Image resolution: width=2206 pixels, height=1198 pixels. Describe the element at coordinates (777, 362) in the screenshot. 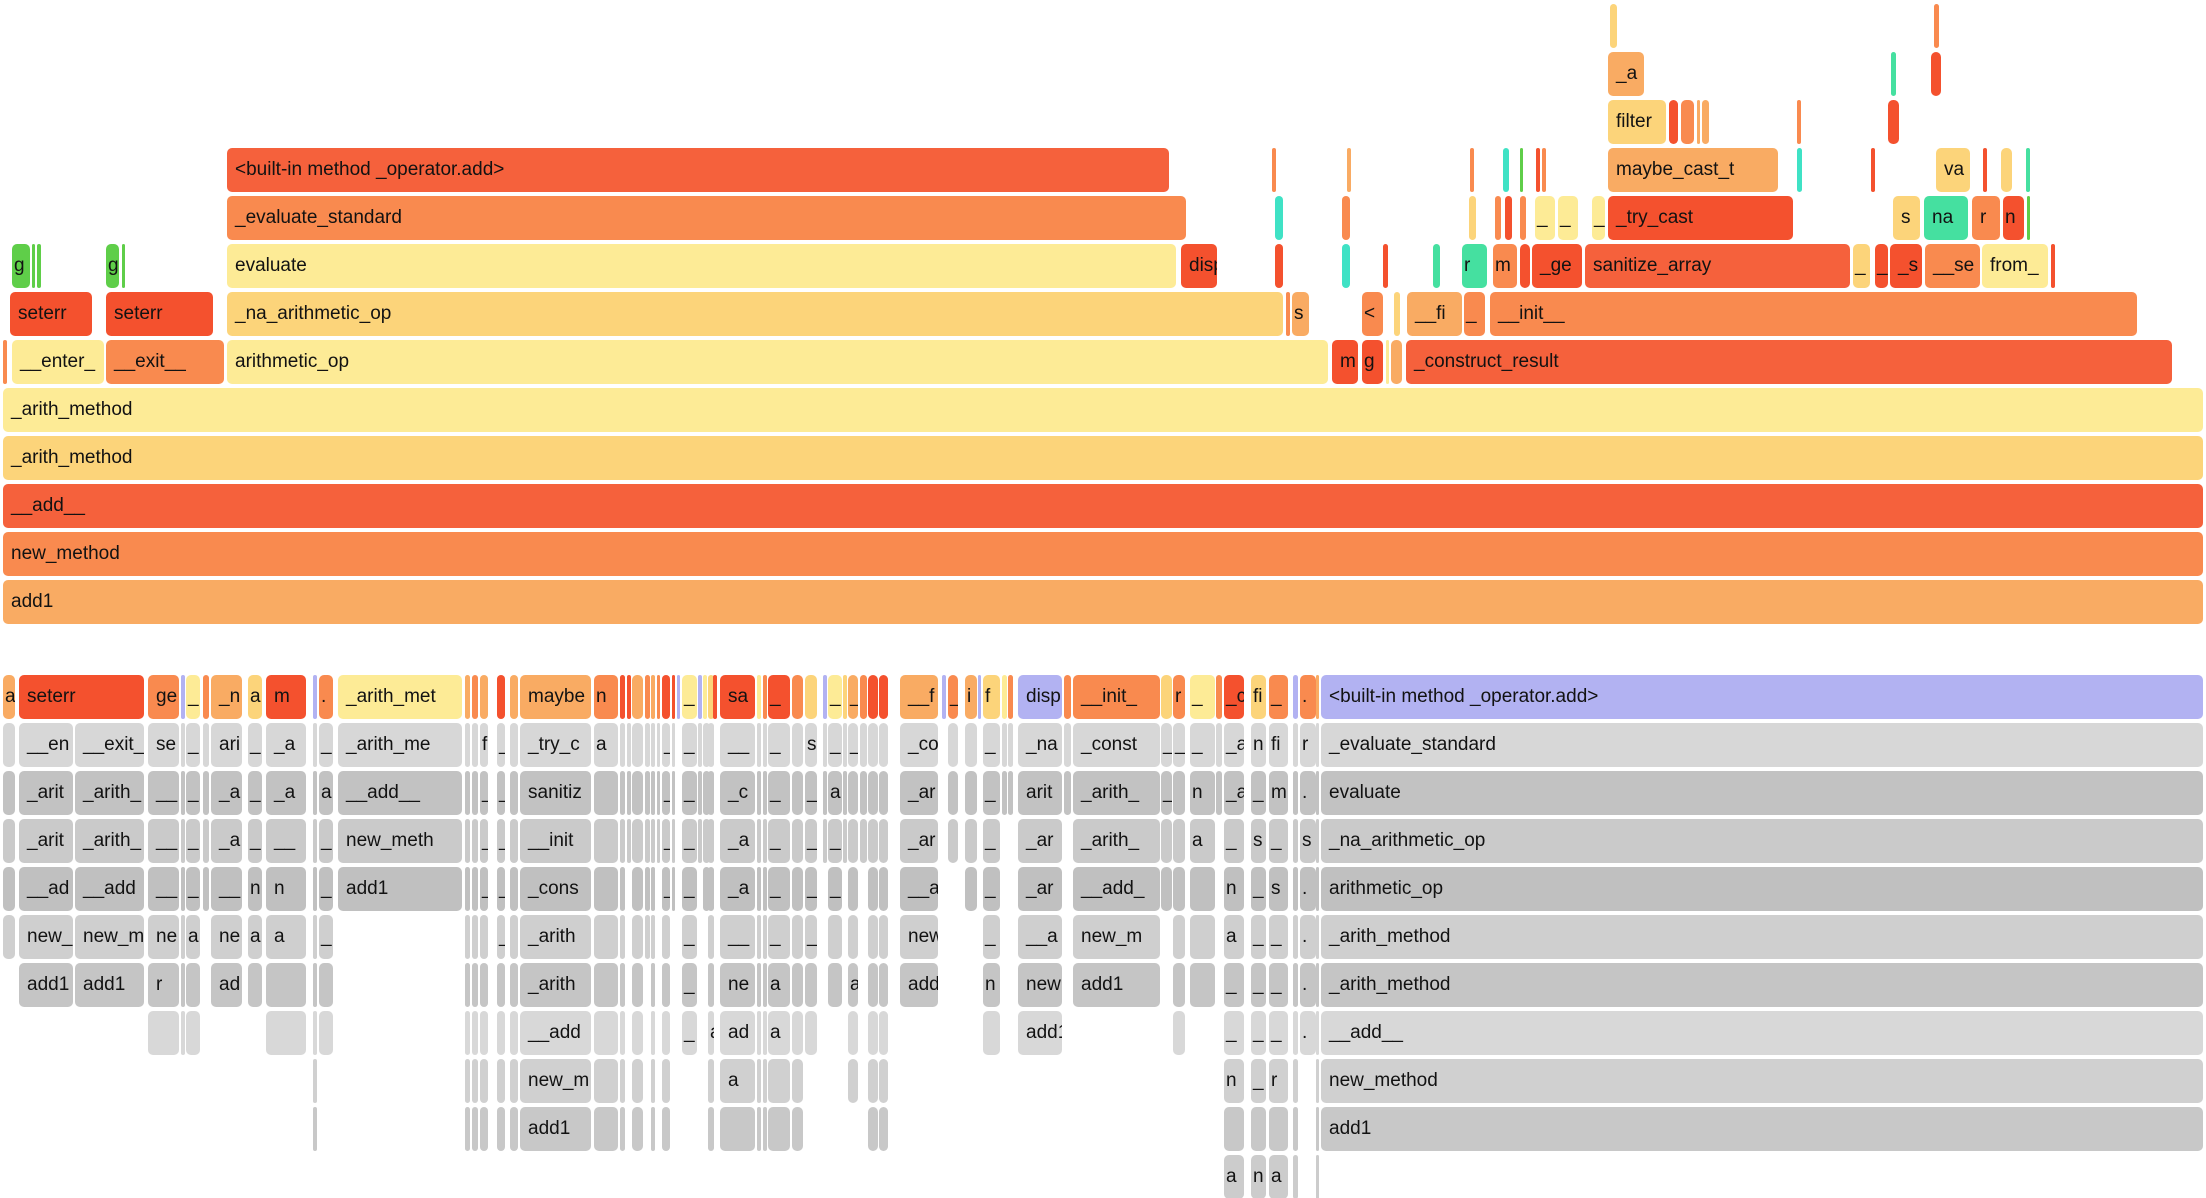

I see `frame-arithmetic_op: arithmetic_op` at that location.